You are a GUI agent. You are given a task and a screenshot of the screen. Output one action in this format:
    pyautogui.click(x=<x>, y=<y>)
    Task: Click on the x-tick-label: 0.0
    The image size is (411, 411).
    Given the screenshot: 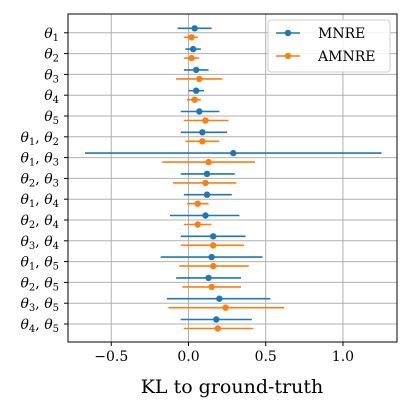 What is the action you would take?
    pyautogui.click(x=188, y=357)
    